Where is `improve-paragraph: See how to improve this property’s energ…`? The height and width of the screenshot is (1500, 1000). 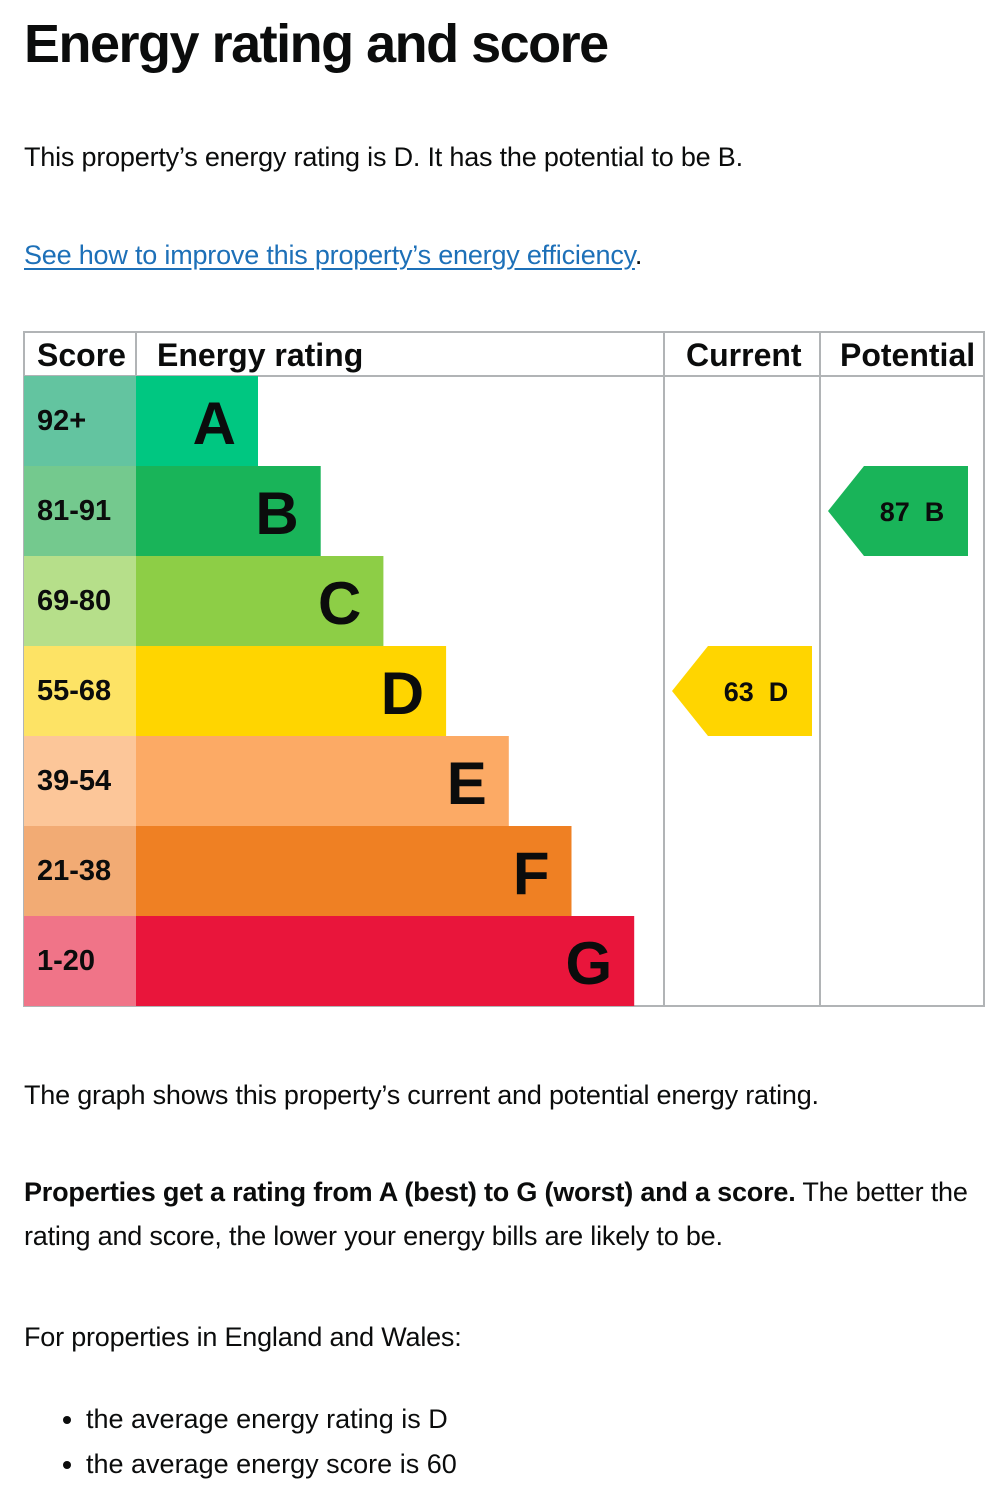 improve-paragraph: See how to improve this property’s energ… is located at coordinates (333, 255).